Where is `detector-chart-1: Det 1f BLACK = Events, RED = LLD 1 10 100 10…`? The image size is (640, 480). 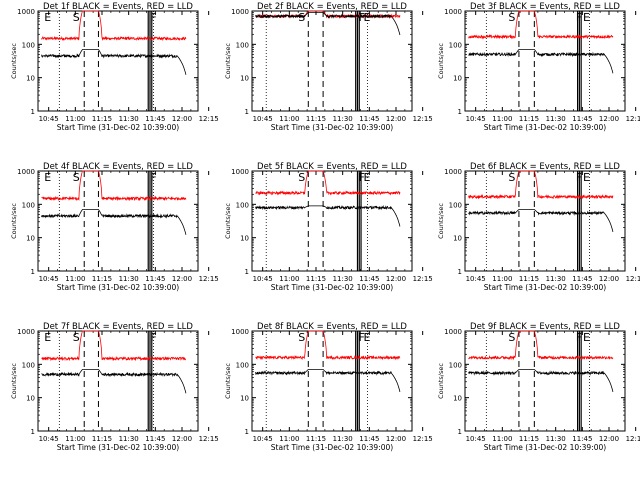 detector-chart-1: Det 1f BLACK = Events, RED = LLD 1 10 100 10… is located at coordinates (114, 67).